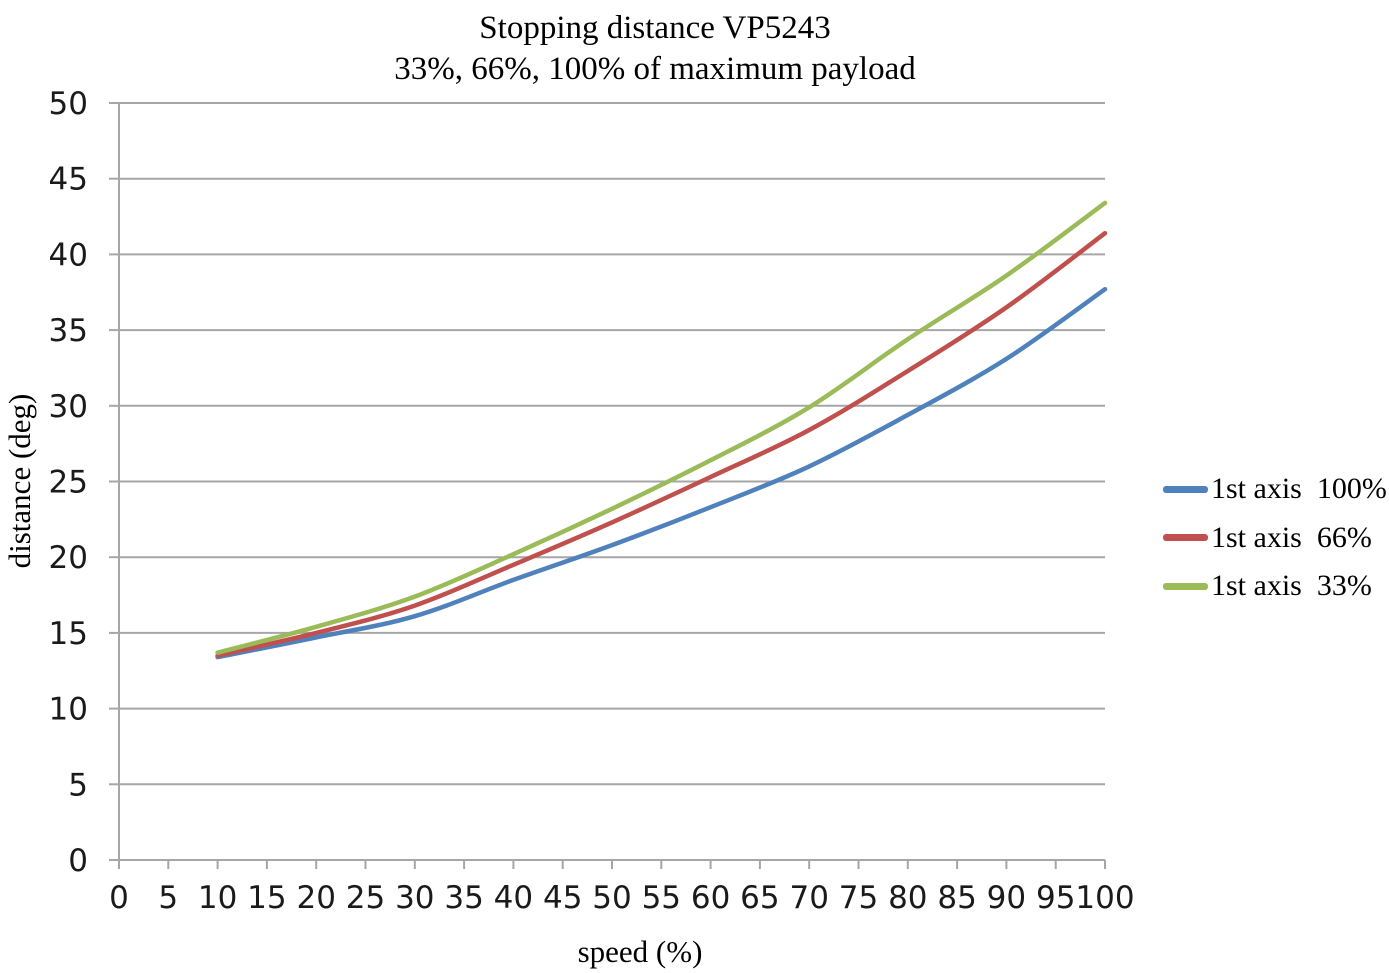 This screenshot has height=973, width=1389. I want to click on x-tick-label: 35, so click(463, 898).